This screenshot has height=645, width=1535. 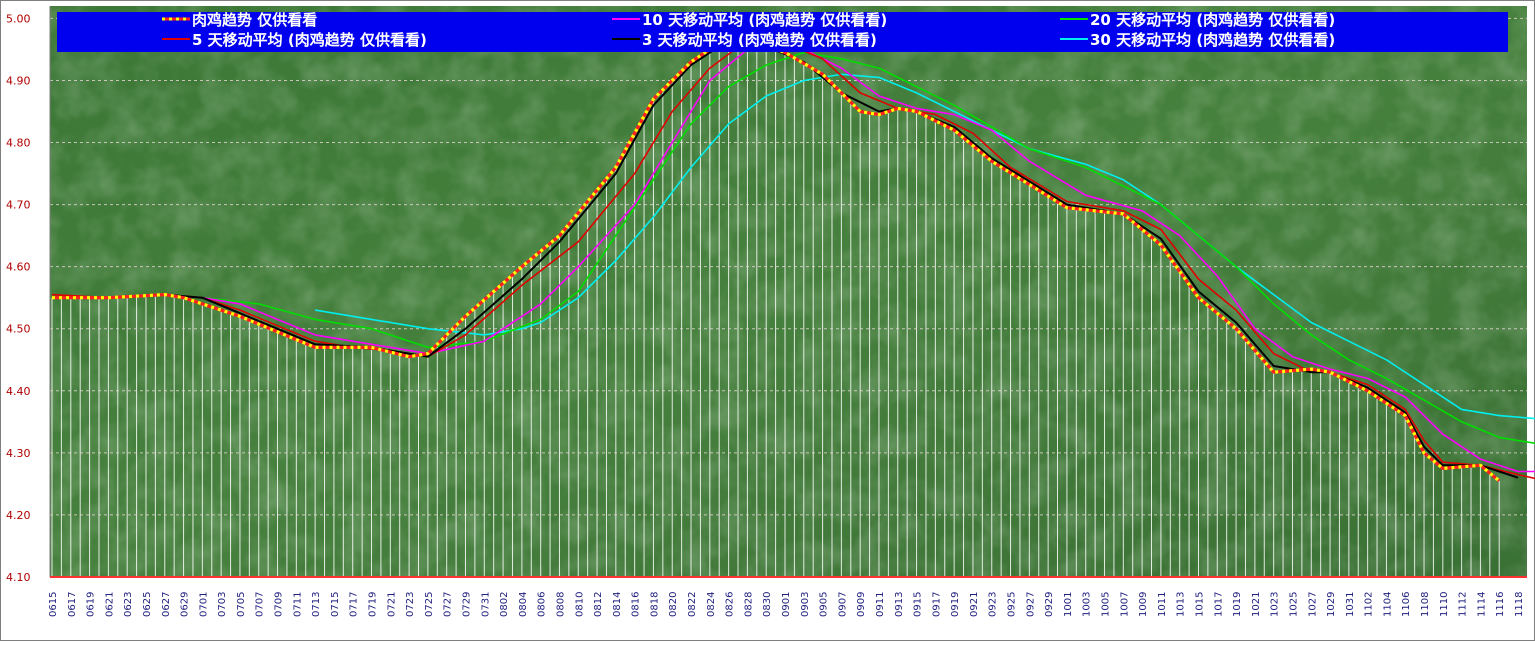 I want to click on x-tick-label: 0723, so click(x=410, y=604).